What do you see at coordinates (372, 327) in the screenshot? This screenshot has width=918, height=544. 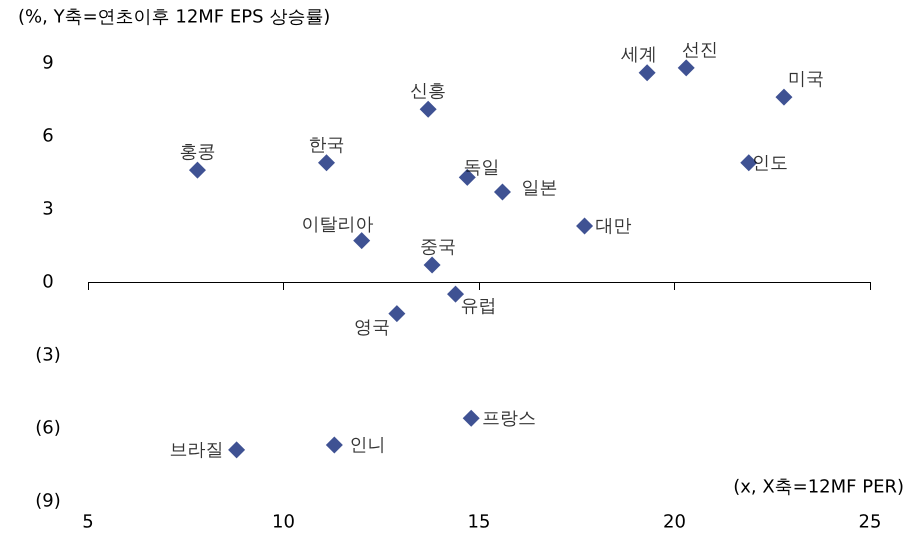 I see `annotation: 영국` at bounding box center [372, 327].